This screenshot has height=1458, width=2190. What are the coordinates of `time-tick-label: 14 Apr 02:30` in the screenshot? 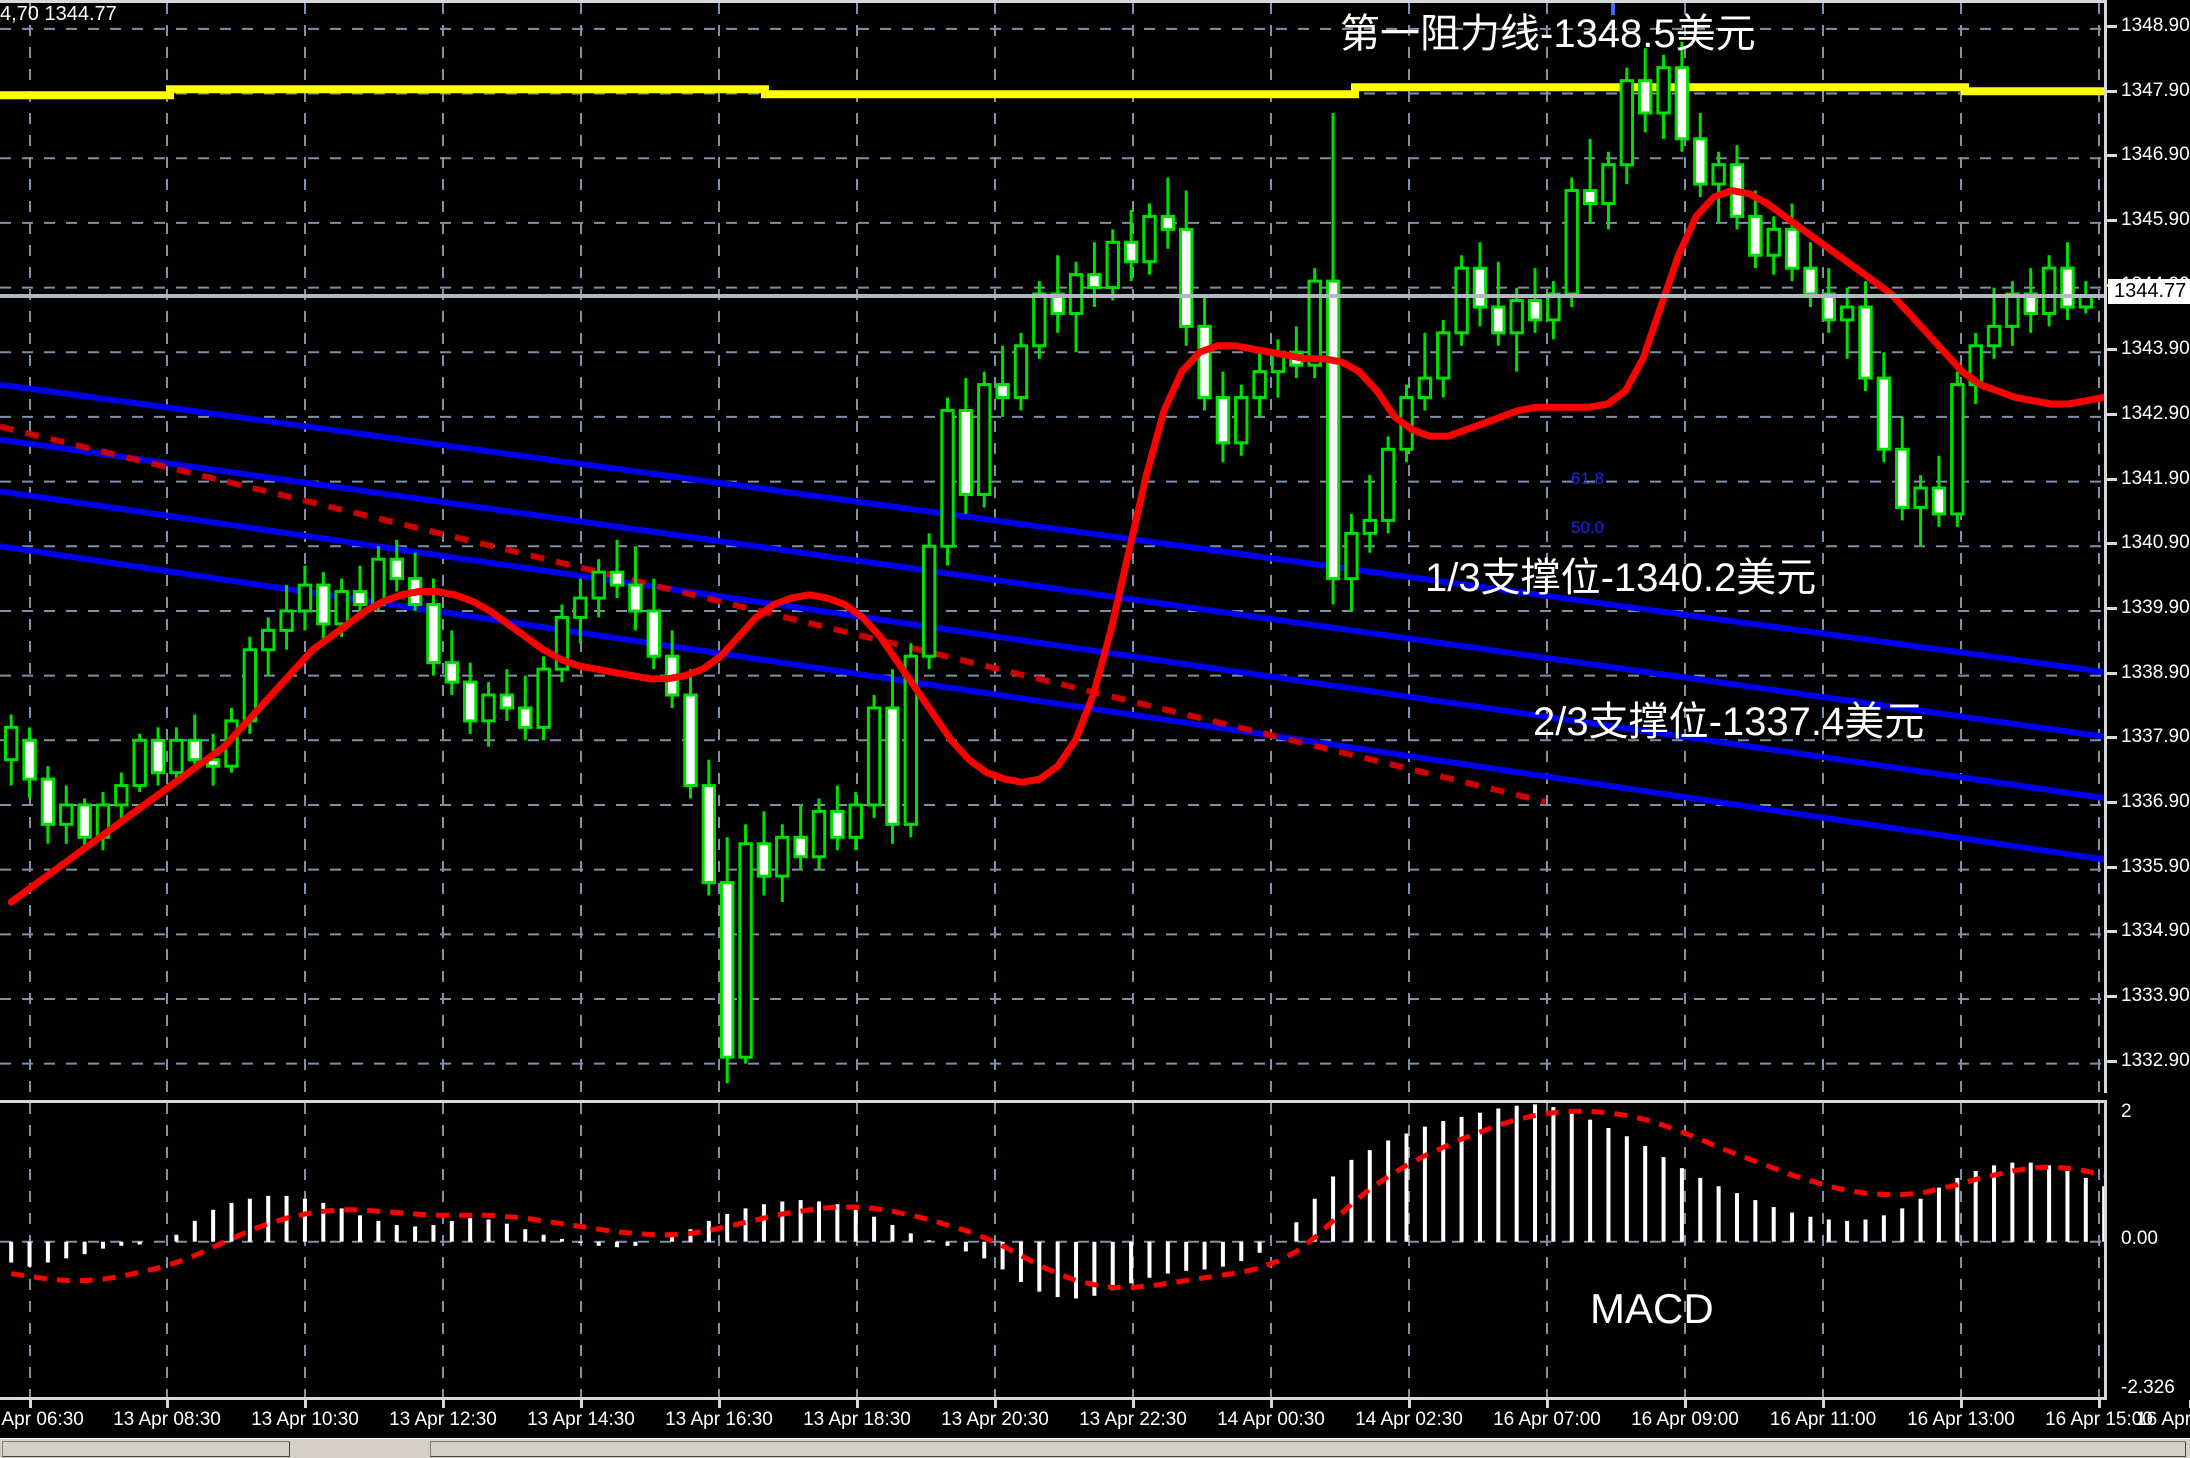 It's located at (1409, 1419).